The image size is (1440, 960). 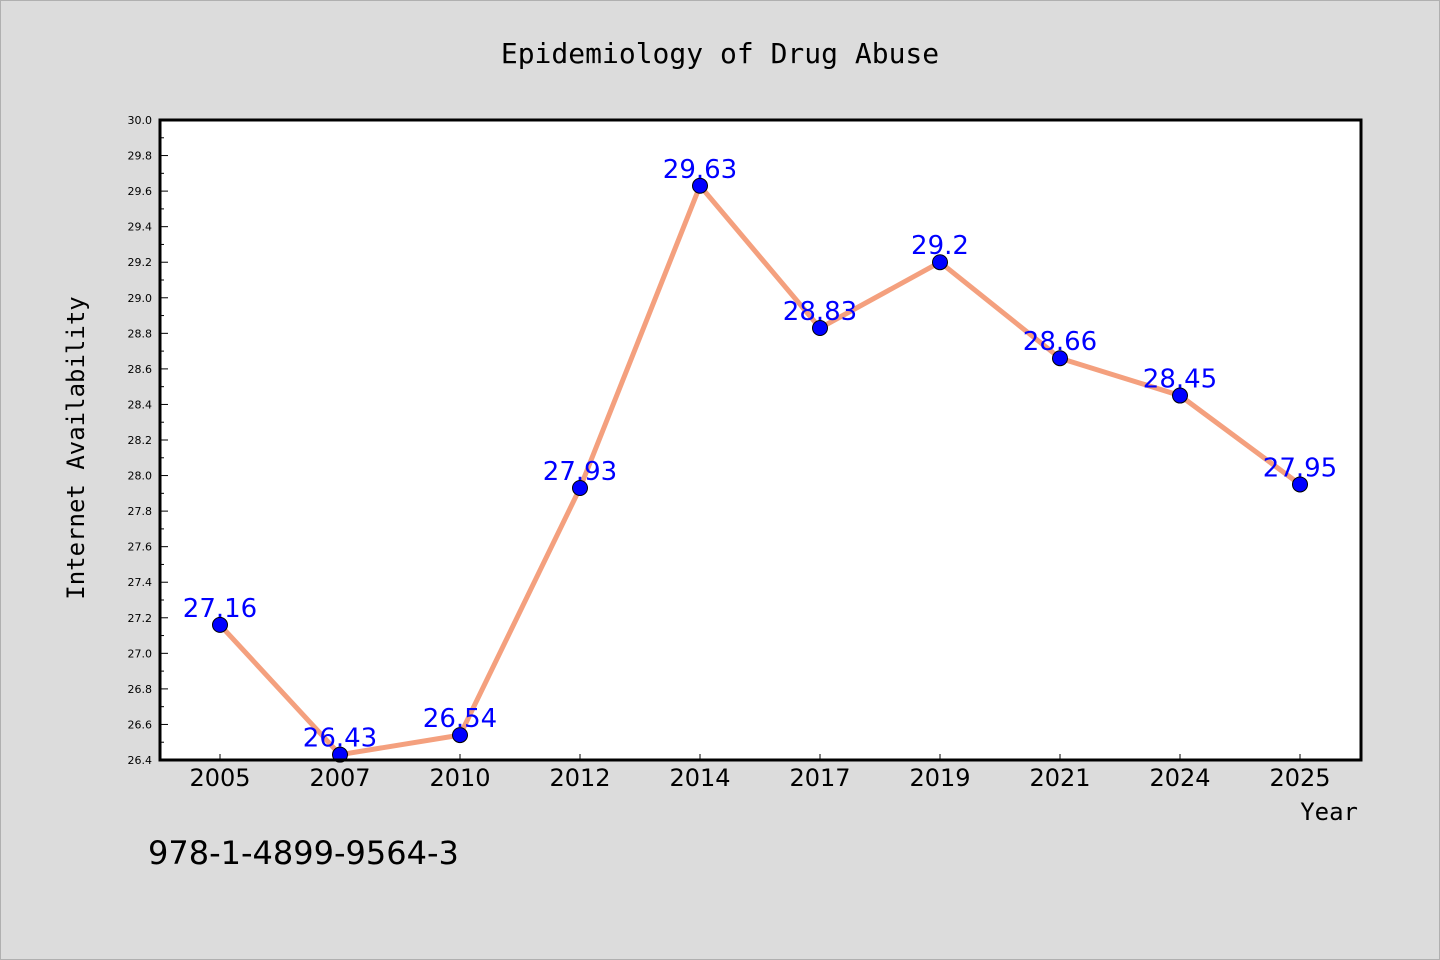 What do you see at coordinates (140, 689) in the screenshot?
I see `y-tick-label: 26.8` at bounding box center [140, 689].